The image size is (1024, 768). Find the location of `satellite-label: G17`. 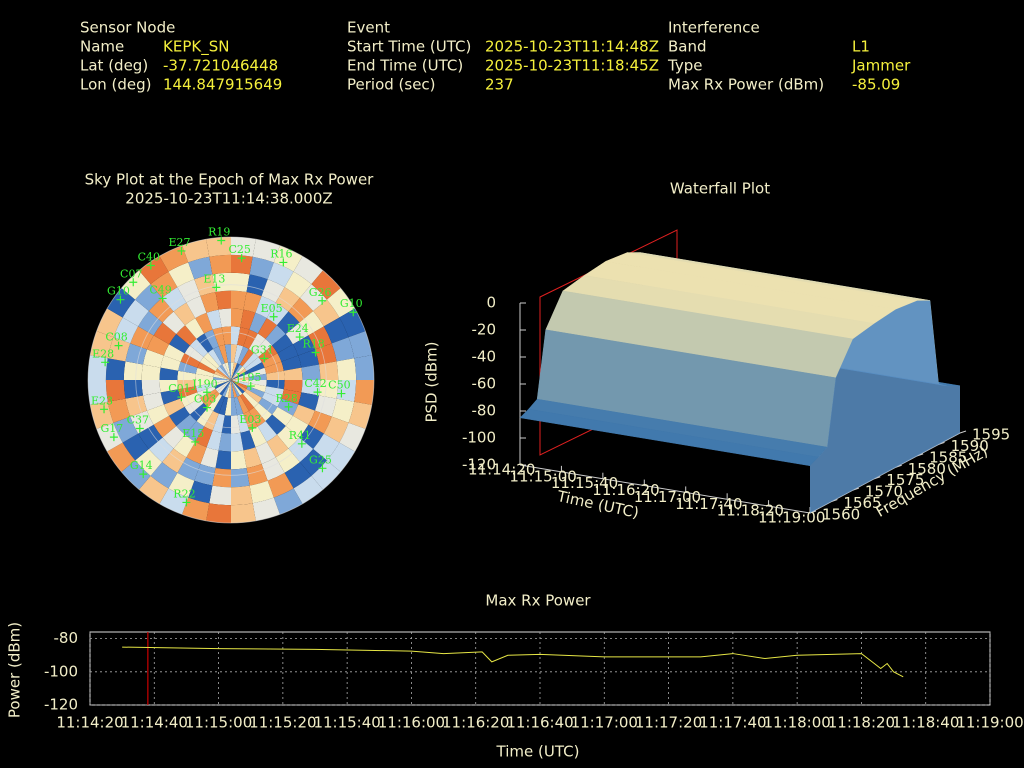

satellite-label: G17 is located at coordinates (111, 428).